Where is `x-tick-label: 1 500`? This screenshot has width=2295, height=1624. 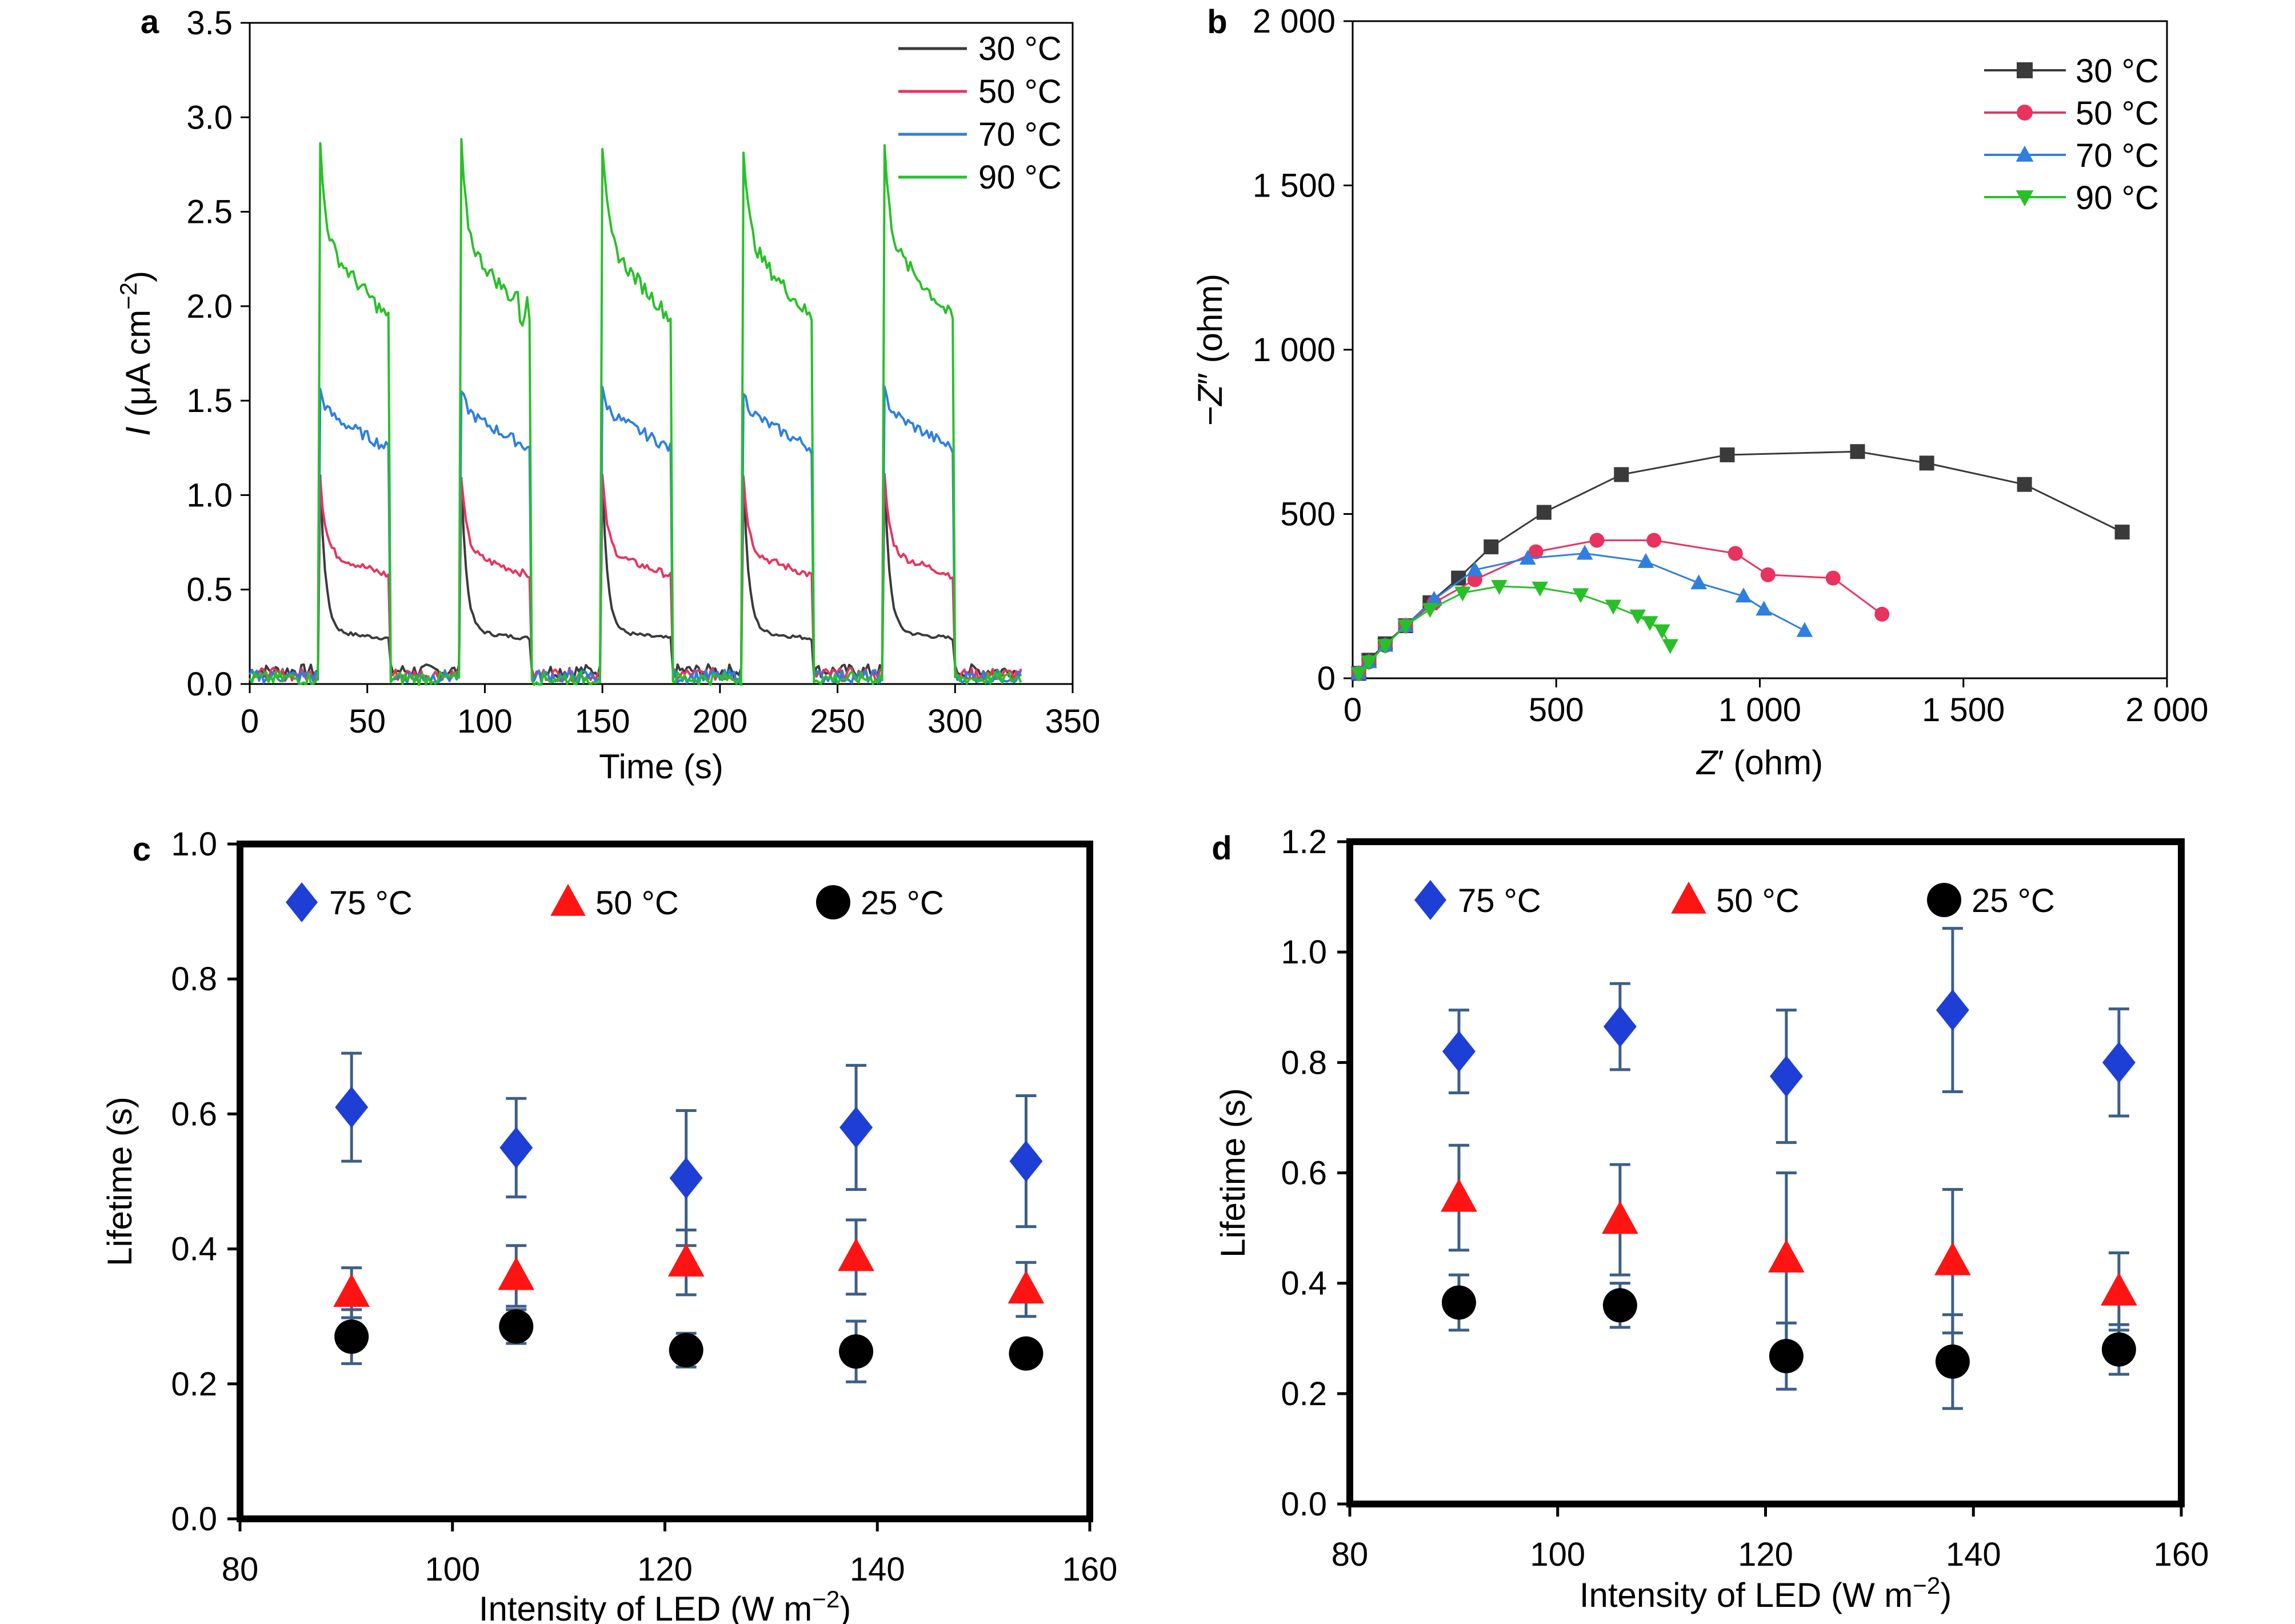
x-tick-label: 1 500 is located at coordinates (1963, 710).